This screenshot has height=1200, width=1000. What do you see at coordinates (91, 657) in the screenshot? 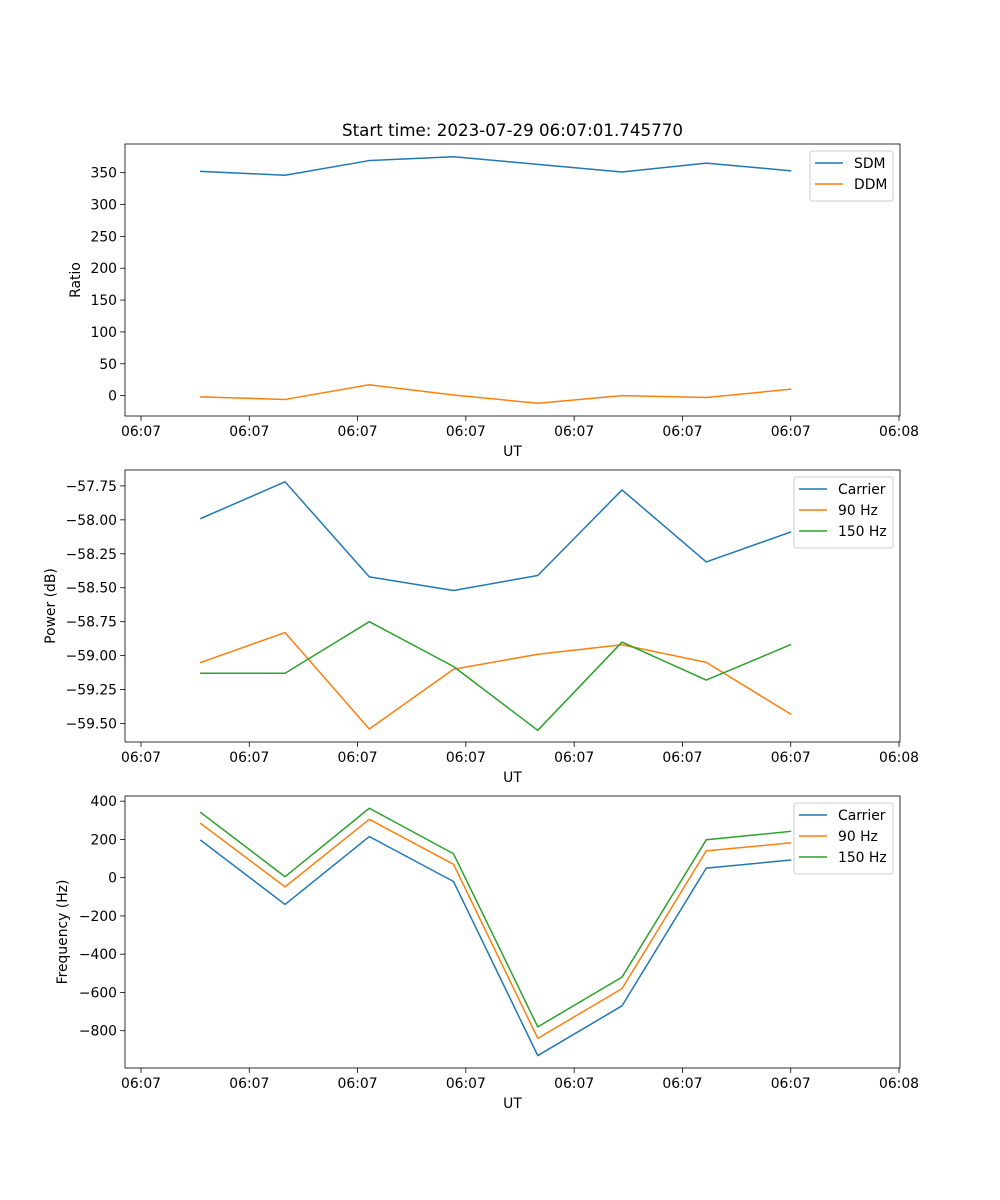
I see `y-tick-label: −59.00` at bounding box center [91, 657].